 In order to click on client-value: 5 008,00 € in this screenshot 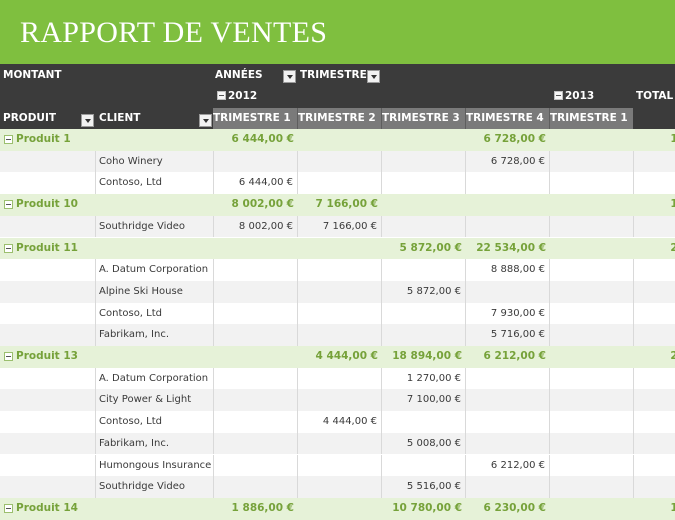, I will do `click(423, 443)`.